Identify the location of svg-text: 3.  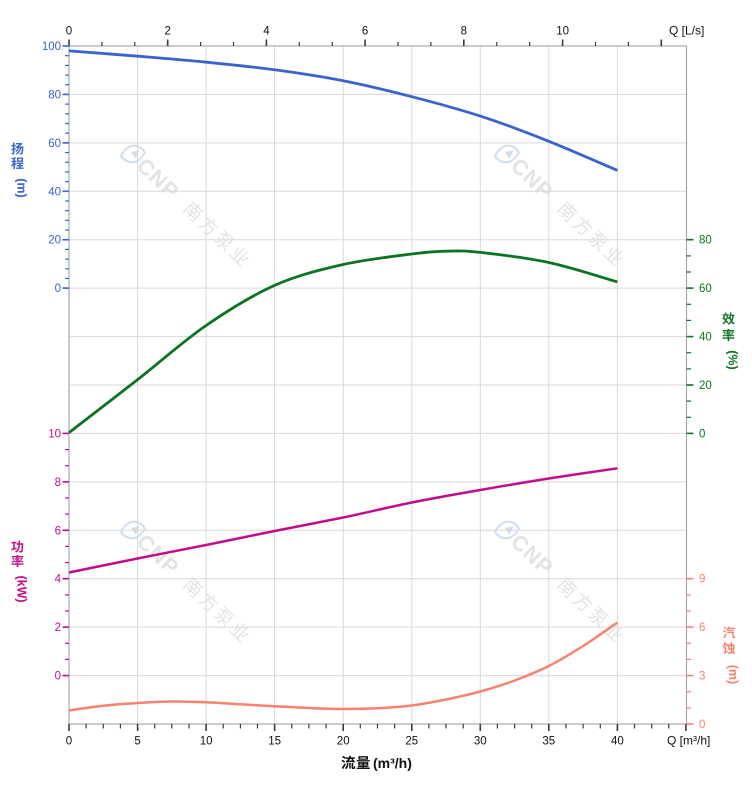
(702, 677).